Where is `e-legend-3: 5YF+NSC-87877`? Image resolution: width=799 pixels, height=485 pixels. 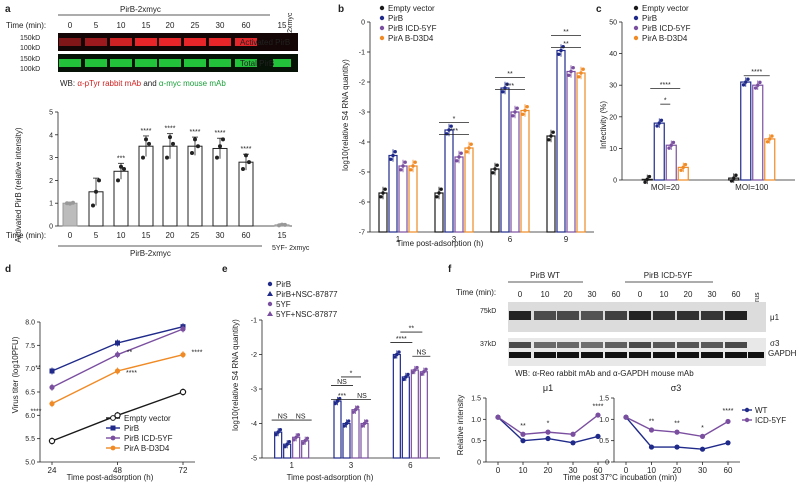 e-legend-3: 5YF+NSC-87877 is located at coordinates (307, 314).